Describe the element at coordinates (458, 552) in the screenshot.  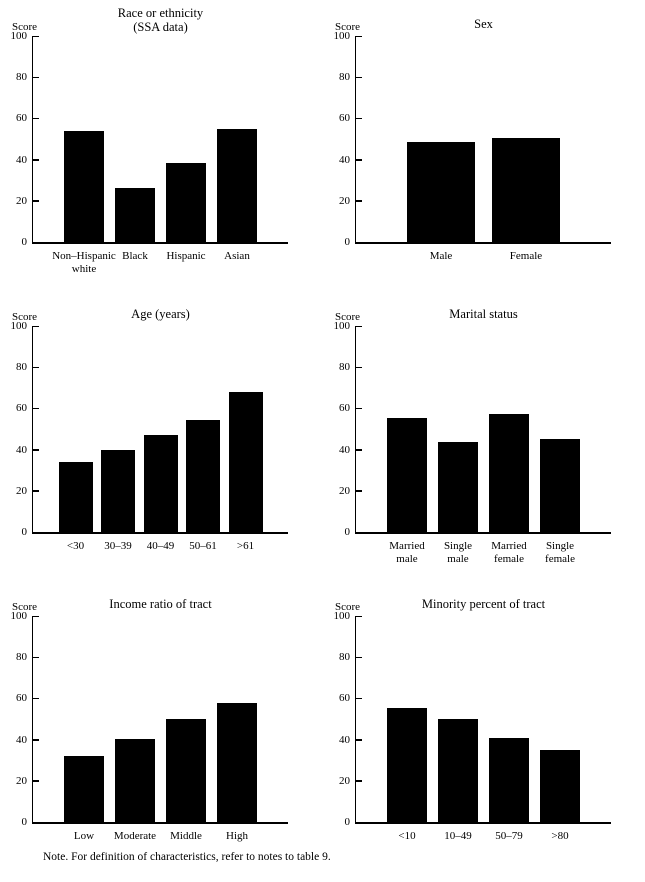
I see `category-label: Single male` at that location.